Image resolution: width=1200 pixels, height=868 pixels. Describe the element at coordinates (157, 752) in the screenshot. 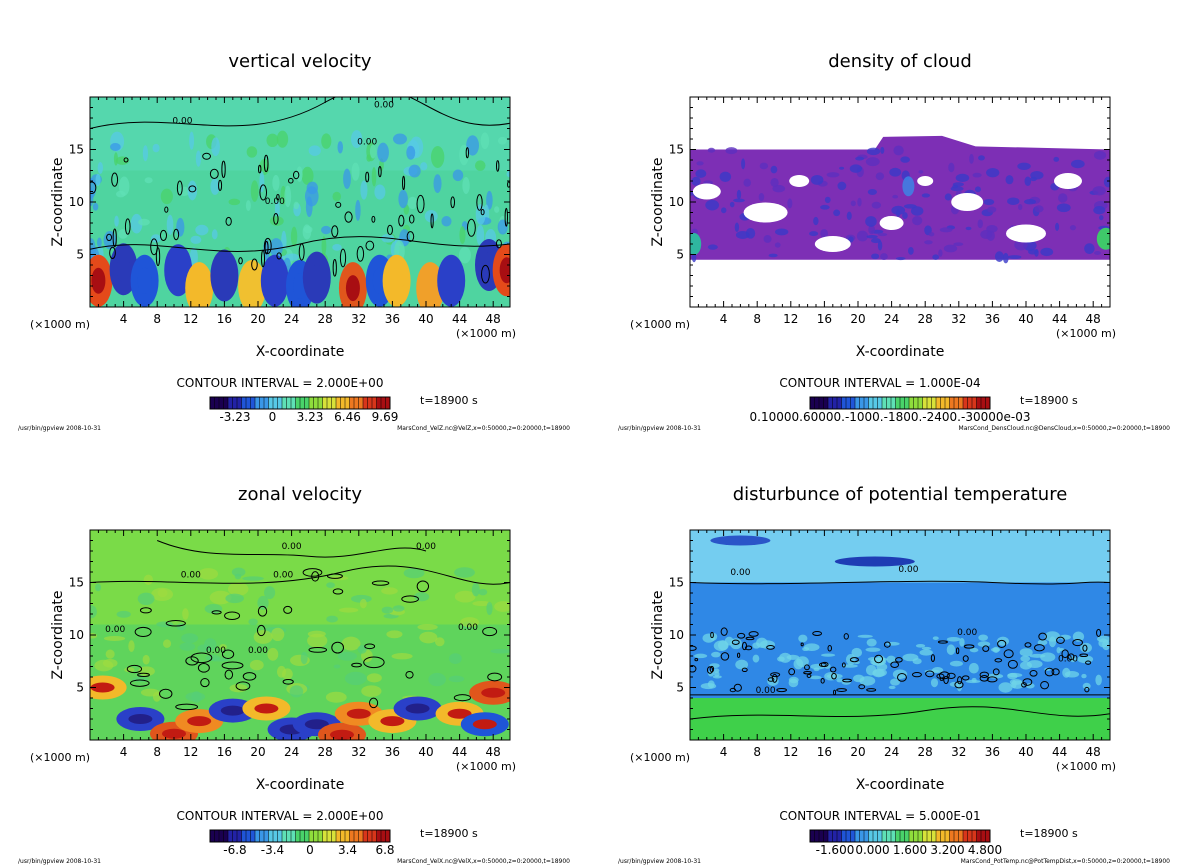

I see `x-tick-label: 8` at that location.